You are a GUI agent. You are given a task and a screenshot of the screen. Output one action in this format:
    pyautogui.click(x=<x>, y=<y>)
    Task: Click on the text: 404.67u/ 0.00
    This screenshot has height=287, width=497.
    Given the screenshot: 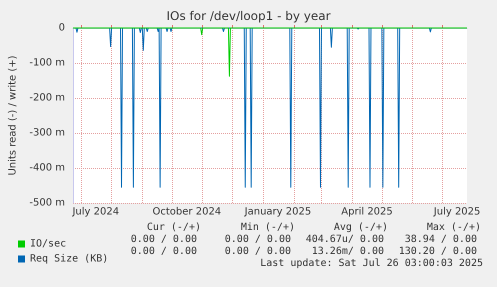 What is the action you would take?
    pyautogui.click(x=345, y=240)
    